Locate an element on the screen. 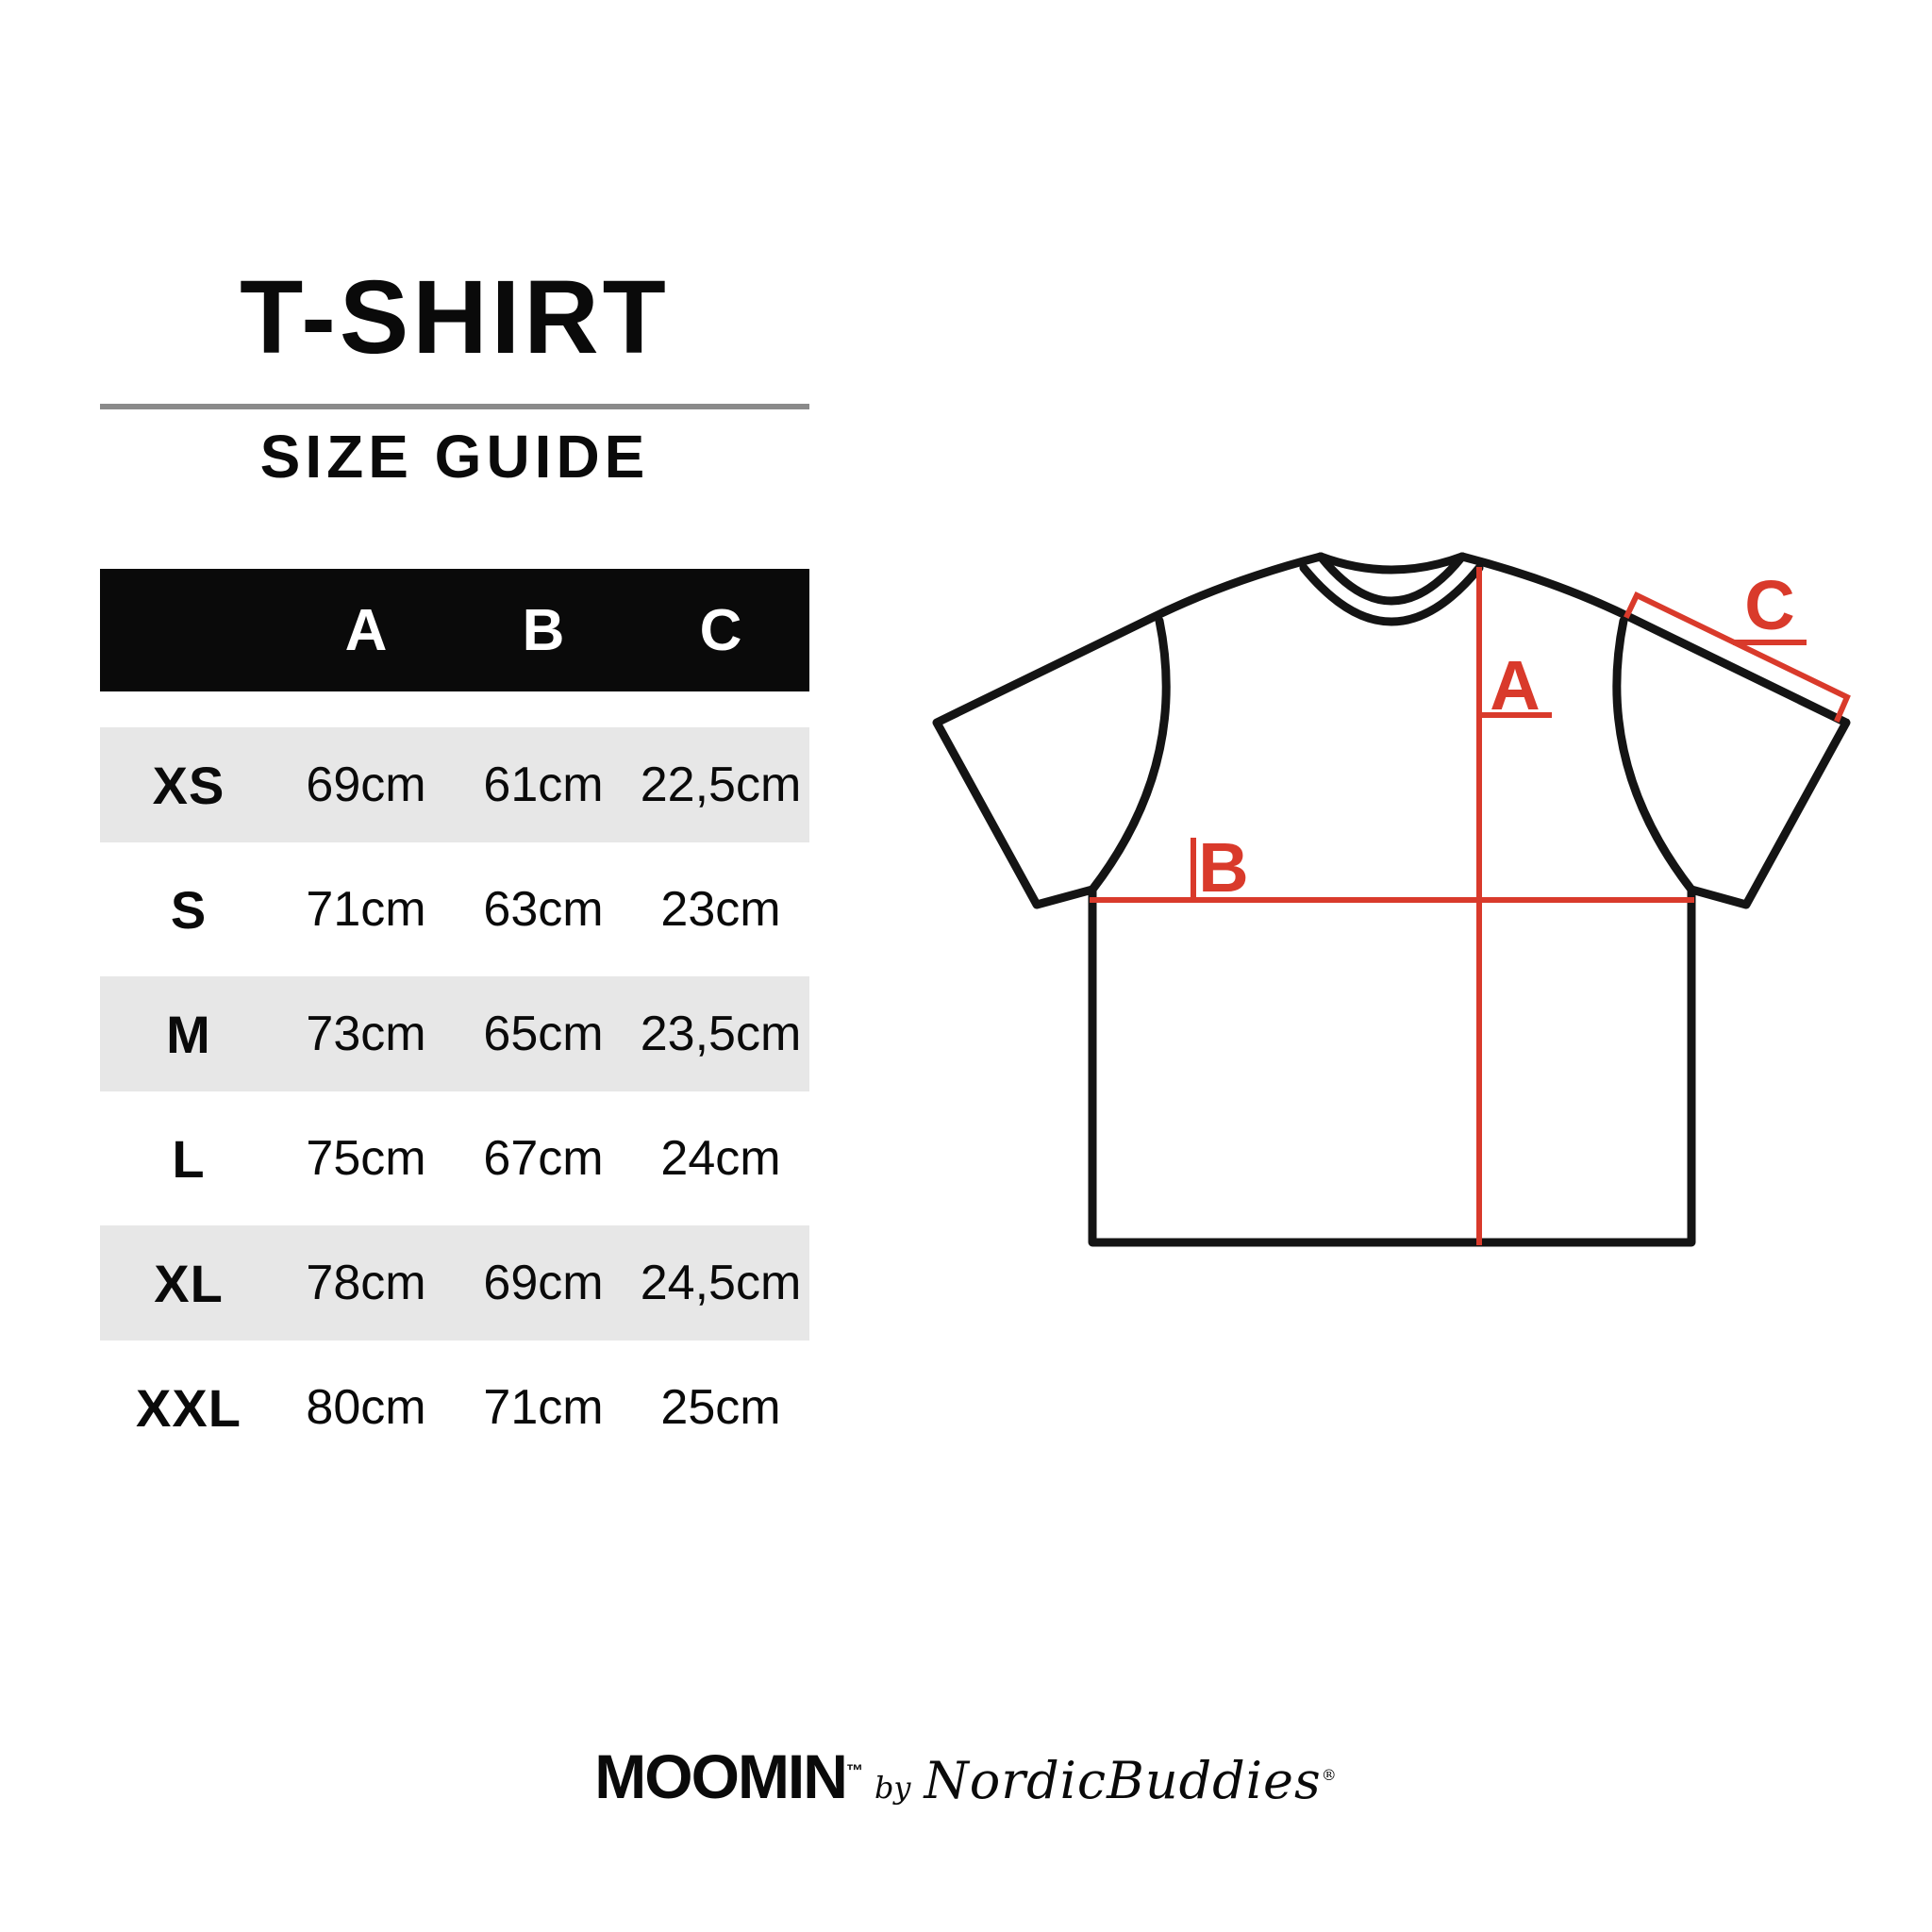 Image resolution: width=1932 pixels, height=1932 pixels. value-a: 75cm is located at coordinates (366, 1158).